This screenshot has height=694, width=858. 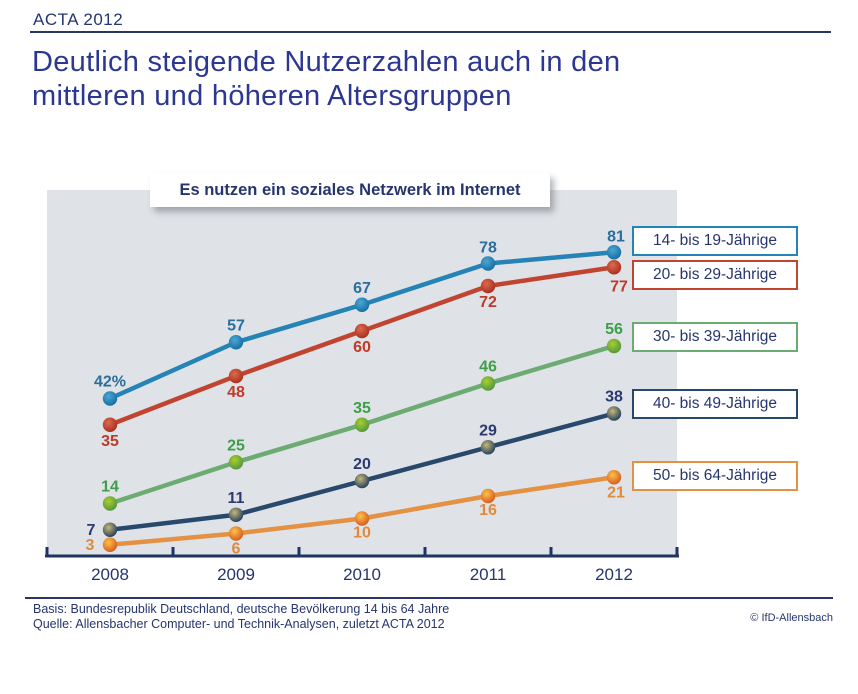 What do you see at coordinates (362, 464) in the screenshot?
I see `point-label: 20` at bounding box center [362, 464].